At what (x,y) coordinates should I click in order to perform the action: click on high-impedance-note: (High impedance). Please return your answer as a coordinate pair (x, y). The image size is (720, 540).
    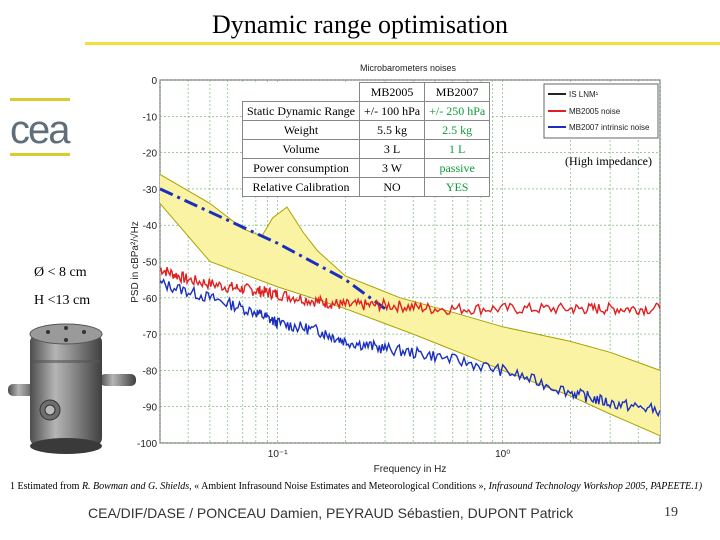
    Looking at the image, I should click on (608, 161).